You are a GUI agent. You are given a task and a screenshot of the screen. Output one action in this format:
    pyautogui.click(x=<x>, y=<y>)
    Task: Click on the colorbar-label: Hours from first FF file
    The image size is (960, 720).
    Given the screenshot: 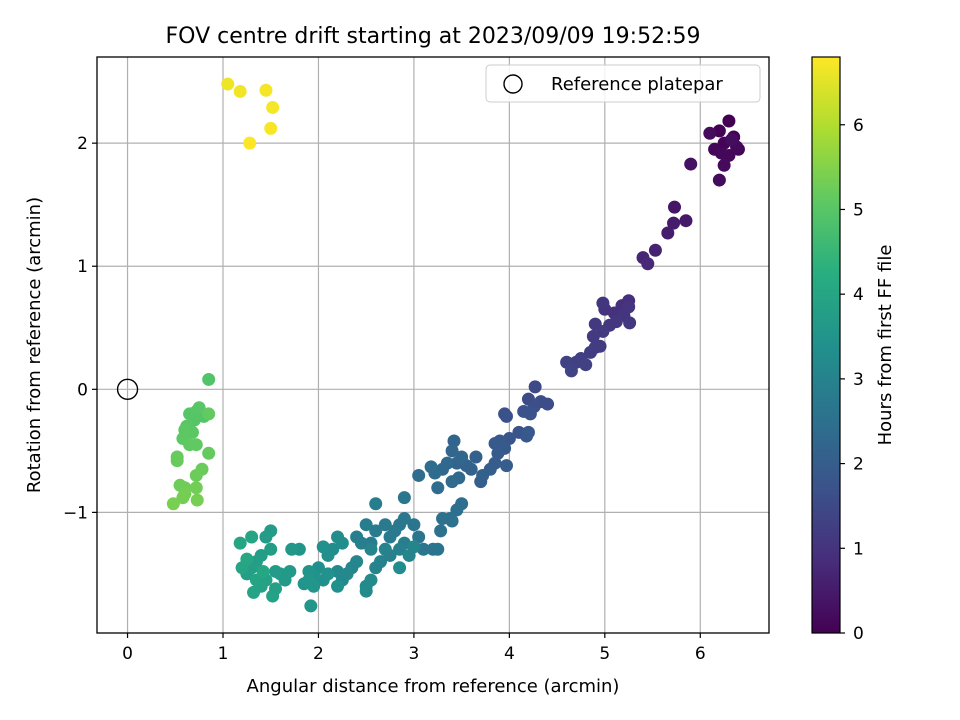 What is the action you would take?
    pyautogui.click(x=885, y=345)
    